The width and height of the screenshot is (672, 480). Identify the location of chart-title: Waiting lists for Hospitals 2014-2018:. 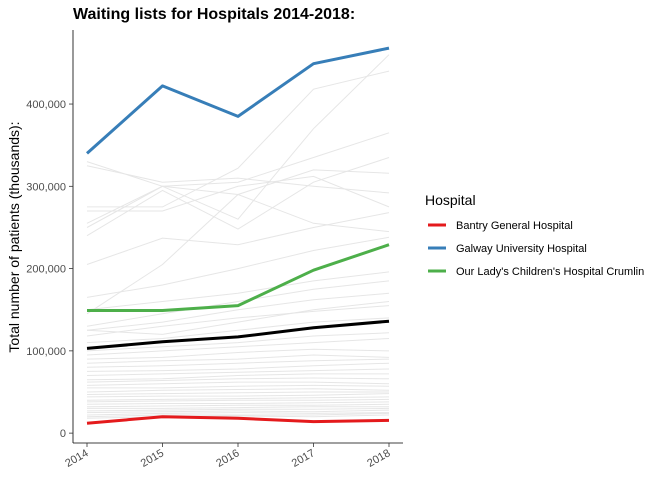
(214, 14).